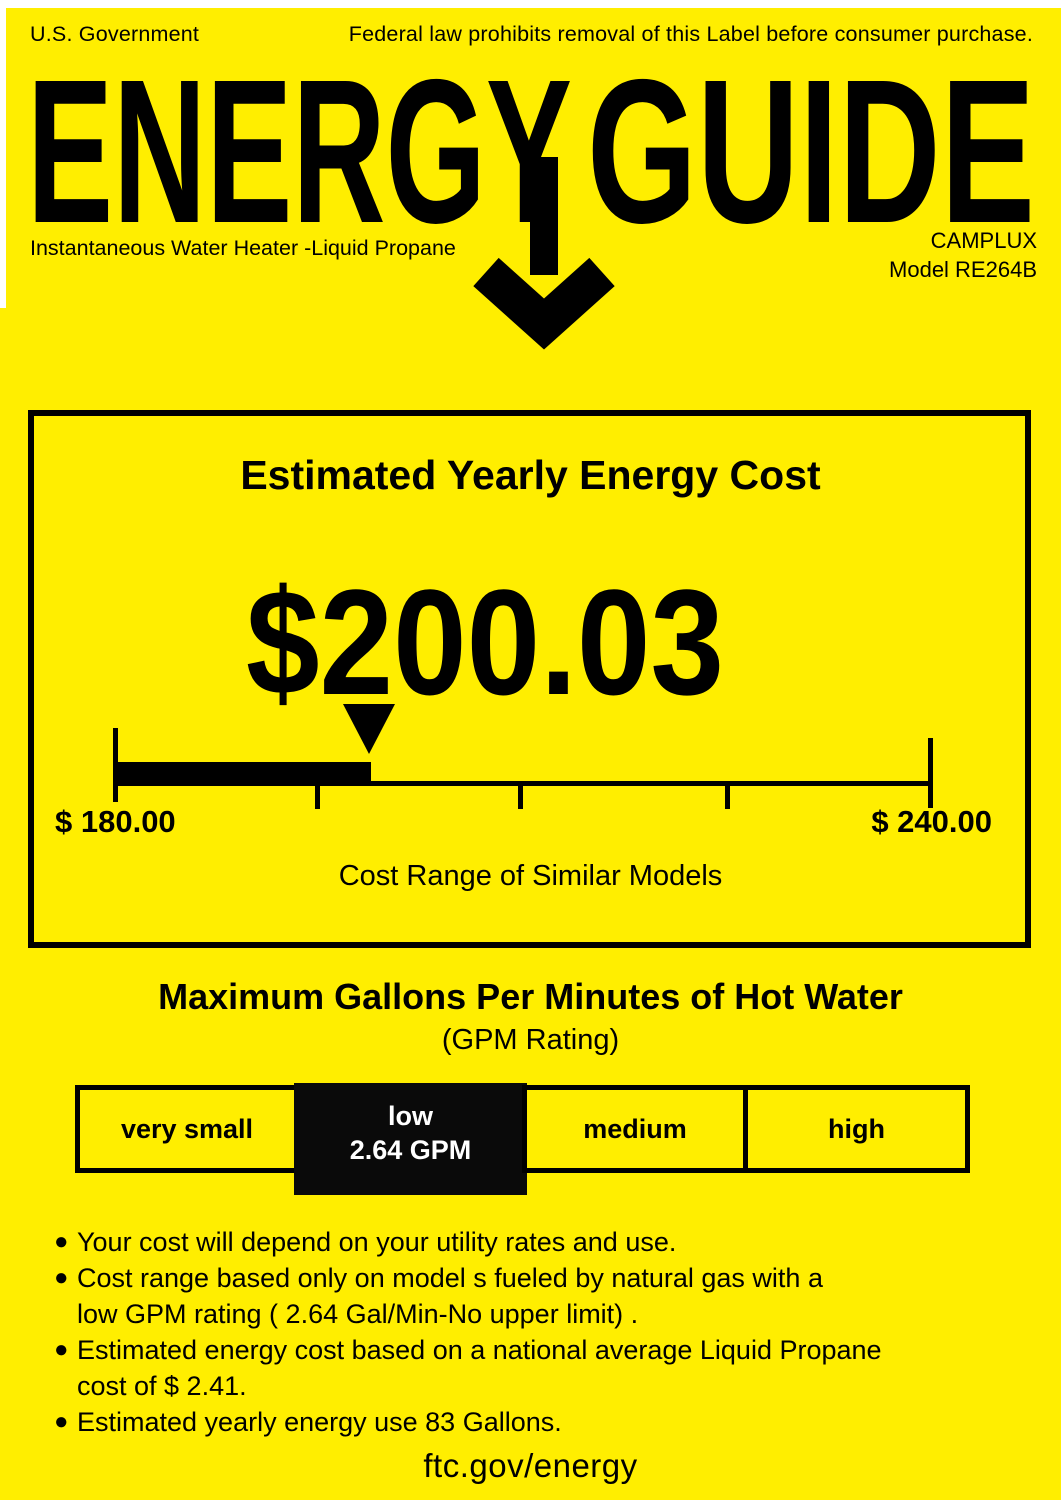 Image resolution: width=1061 pixels, height=1500 pixels. What do you see at coordinates (115, 765) in the screenshot?
I see `scale-tick-min` at bounding box center [115, 765].